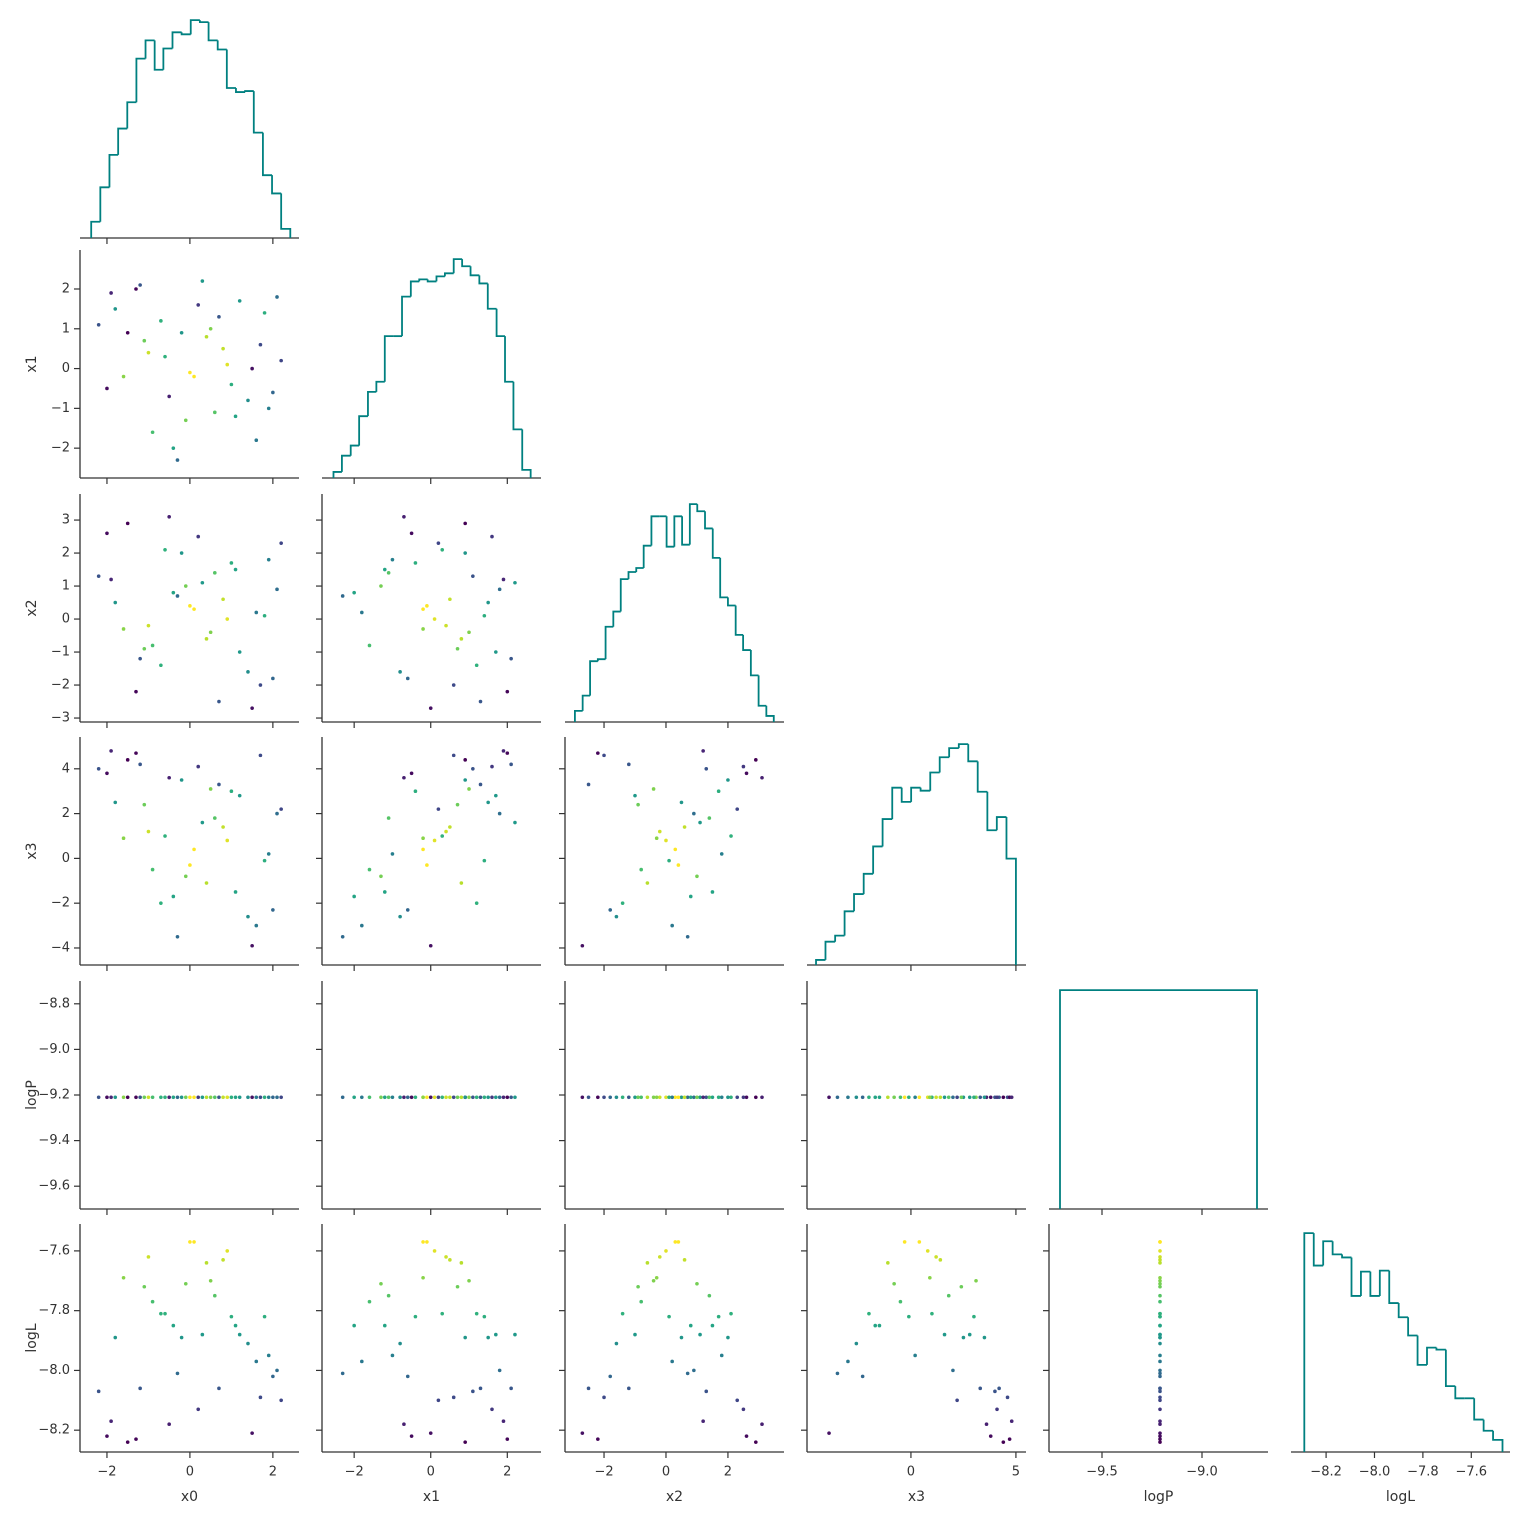  I want to click on x-axis-label: x1, so click(431, 1497).